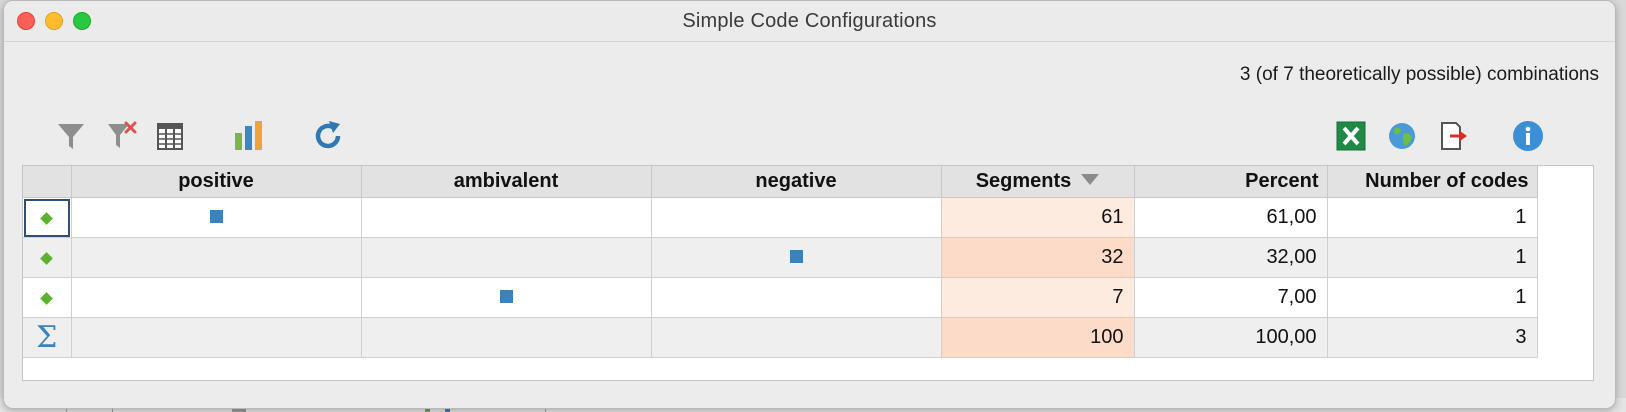  I want to click on close-window-button, so click(26, 21).